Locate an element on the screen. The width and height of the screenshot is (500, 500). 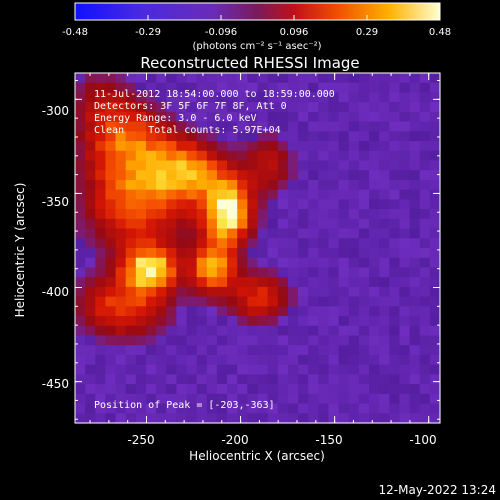
colorbar-tick-label: 0.48 is located at coordinates (440, 32).